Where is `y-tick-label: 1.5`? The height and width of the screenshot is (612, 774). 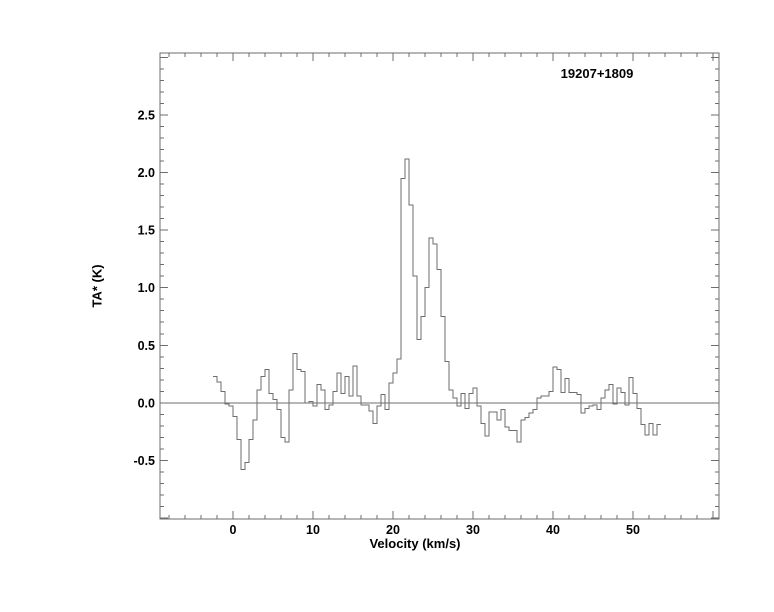
y-tick-label: 1.5 is located at coordinates (146, 231).